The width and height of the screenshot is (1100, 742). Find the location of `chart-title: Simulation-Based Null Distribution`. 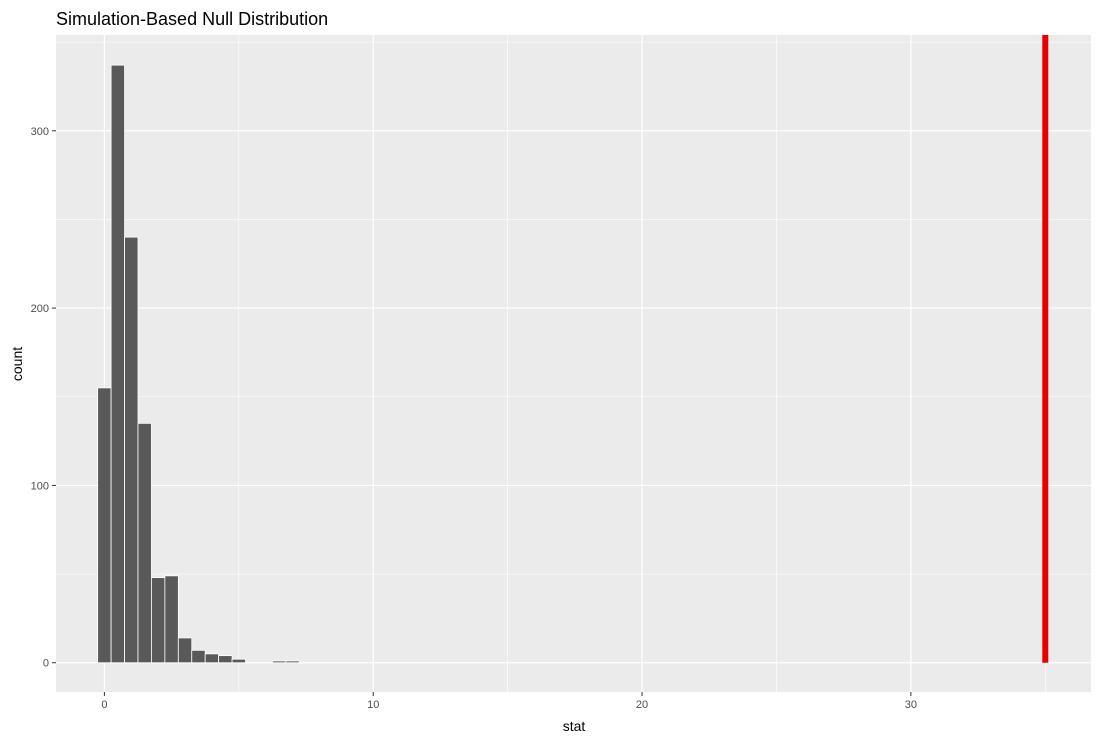

chart-title: Simulation-Based Null Distribution is located at coordinates (192, 19).